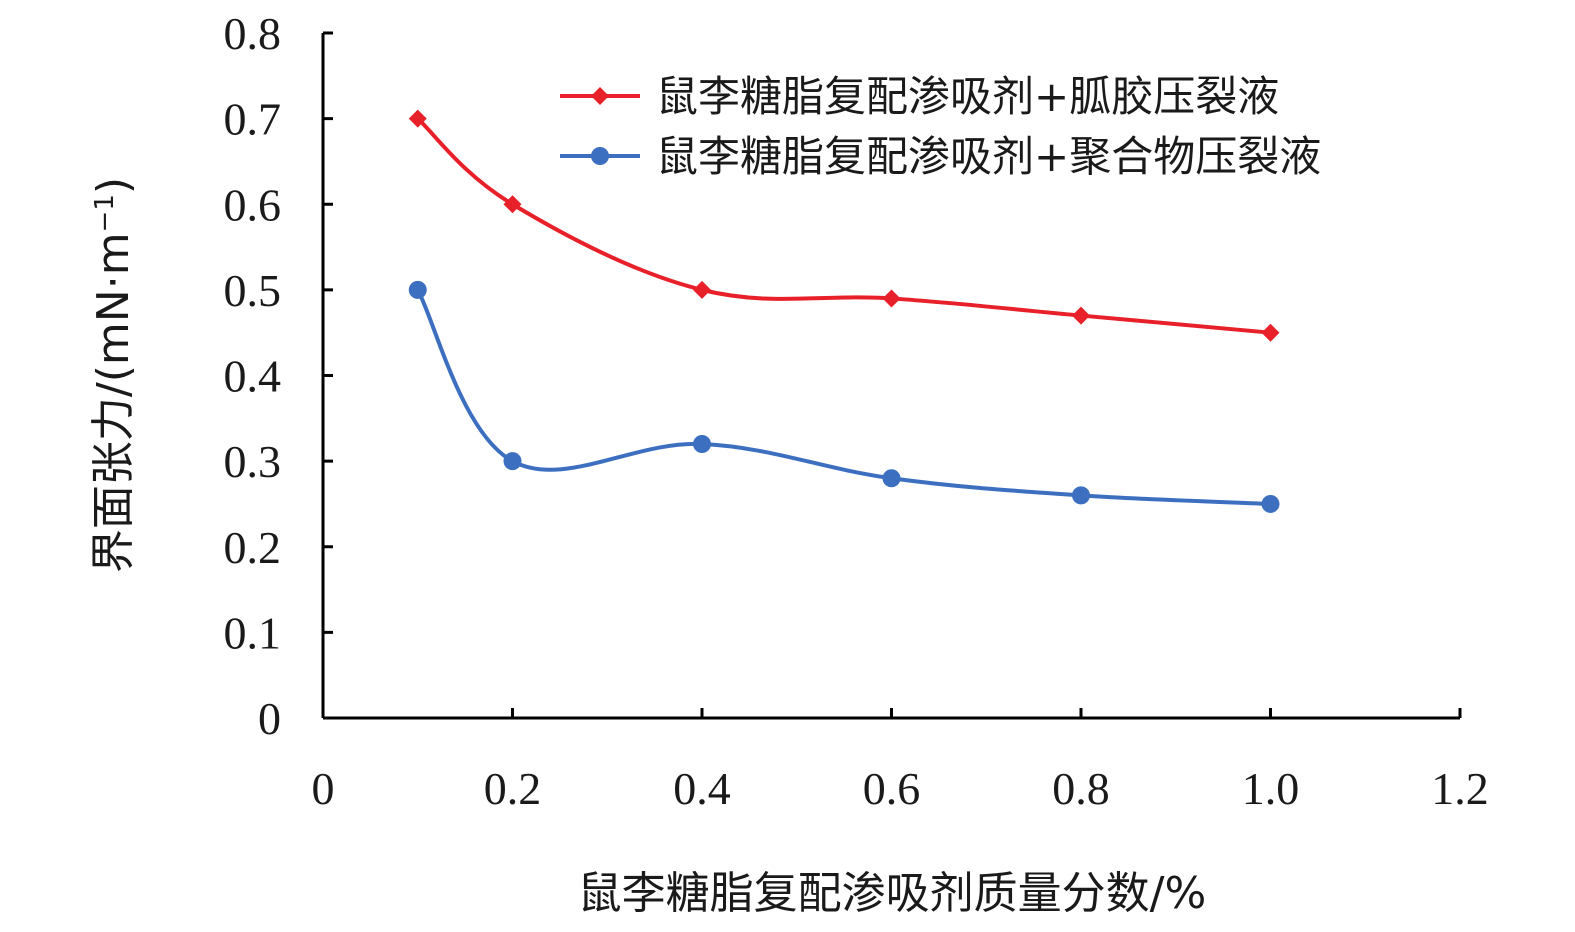  What do you see at coordinates (253, 461) in the screenshot?
I see `y-tick-label: 0.3` at bounding box center [253, 461].